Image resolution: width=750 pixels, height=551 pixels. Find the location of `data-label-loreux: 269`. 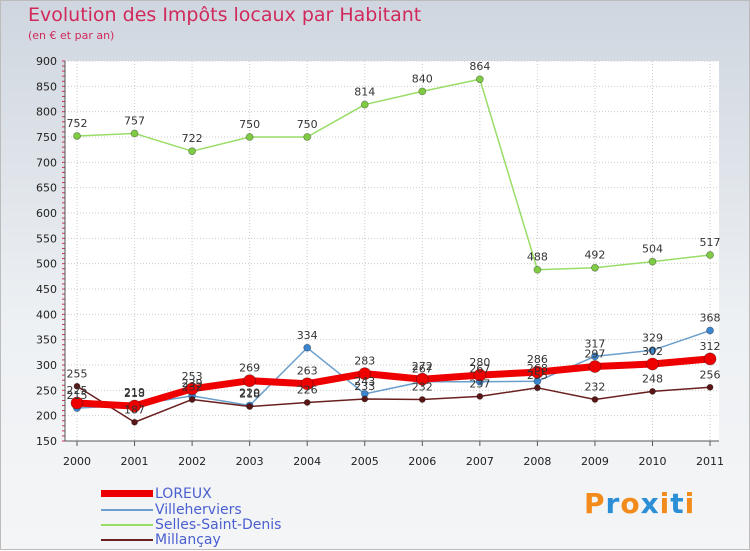

data-label-loreux: 269 is located at coordinates (249, 368).